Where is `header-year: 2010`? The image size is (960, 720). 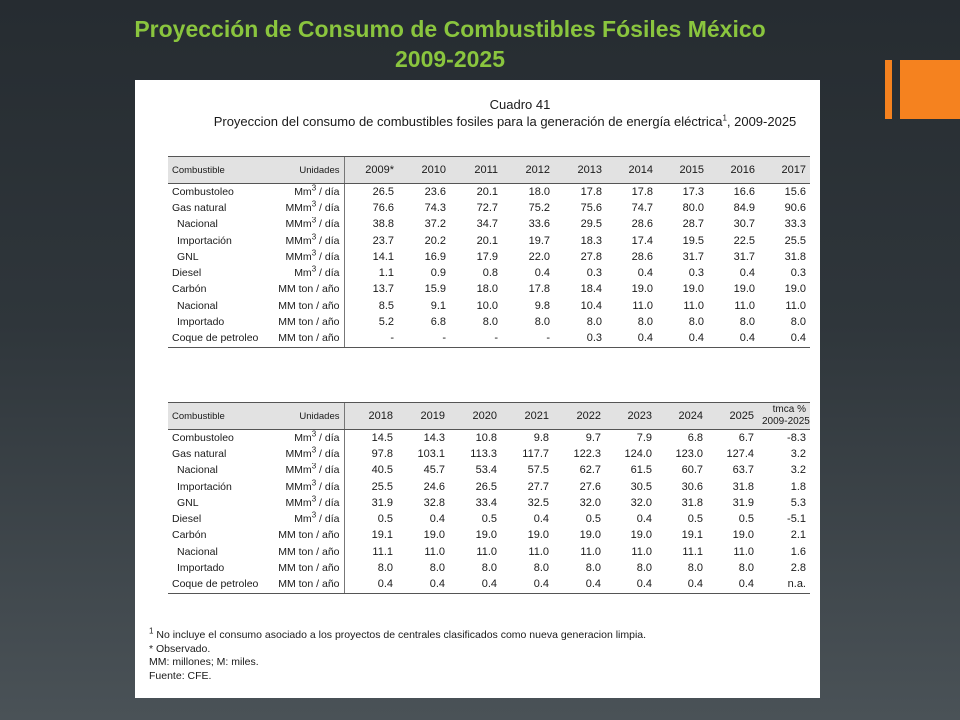 header-year: 2010 is located at coordinates (424, 170).